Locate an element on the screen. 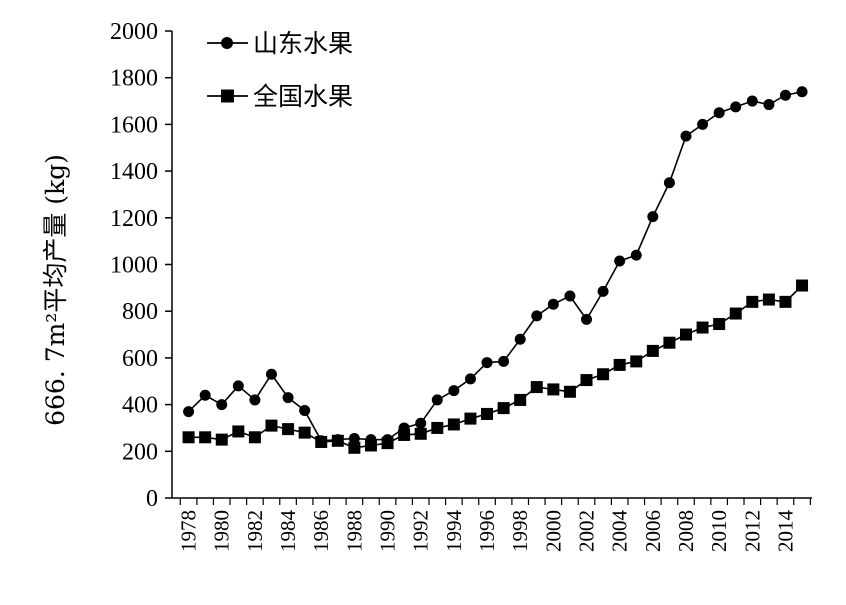  y-tick-label: 1200 is located at coordinates (134, 219).